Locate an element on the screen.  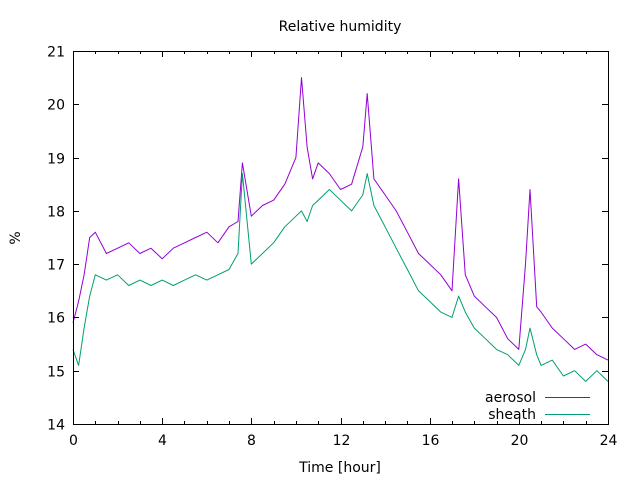
chart-title: Relative humidity is located at coordinates (340, 27).